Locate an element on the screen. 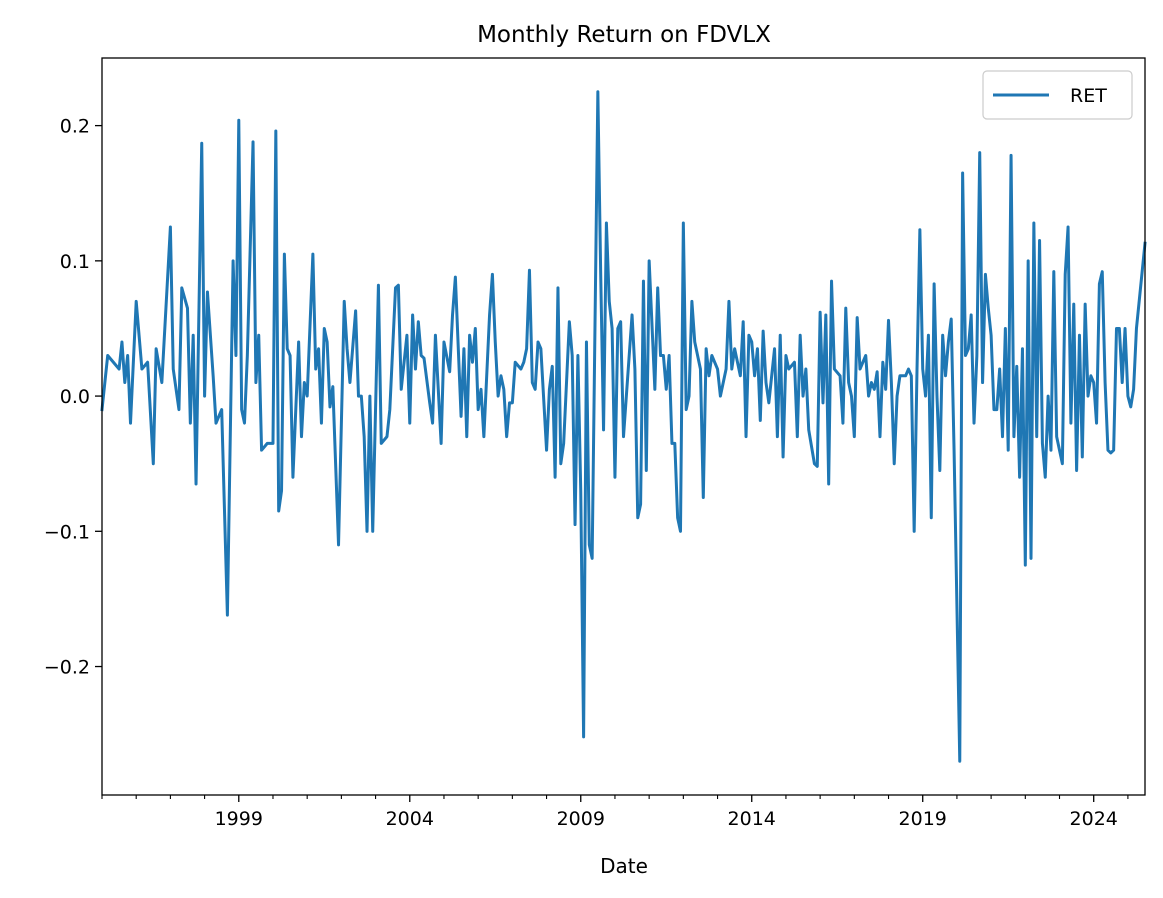 This screenshot has height=898, width=1163. x-axis-title: Date is located at coordinates (624, 866).